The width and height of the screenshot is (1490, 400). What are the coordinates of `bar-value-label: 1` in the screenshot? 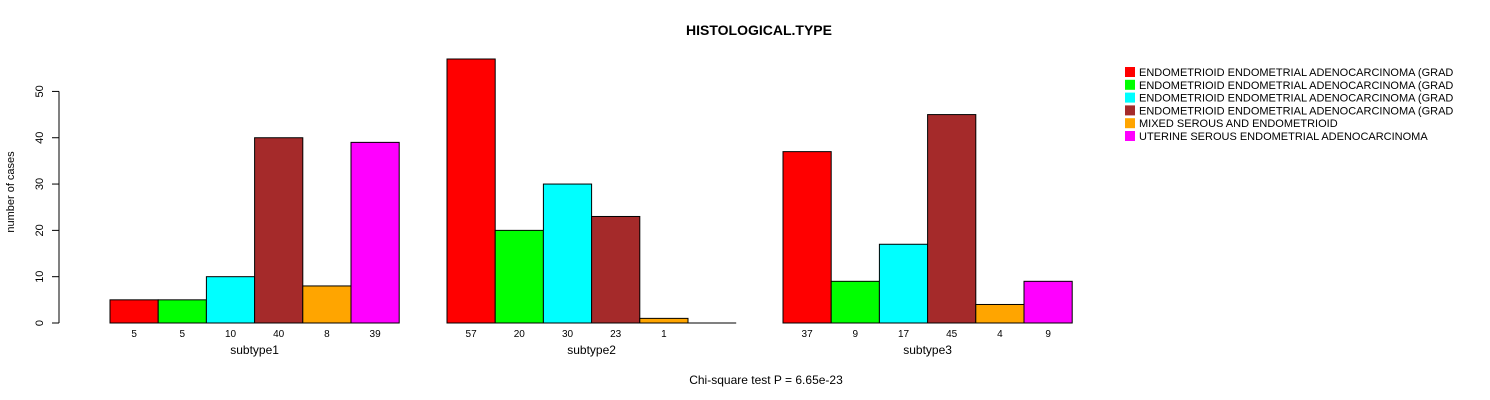 It's located at (664, 334).